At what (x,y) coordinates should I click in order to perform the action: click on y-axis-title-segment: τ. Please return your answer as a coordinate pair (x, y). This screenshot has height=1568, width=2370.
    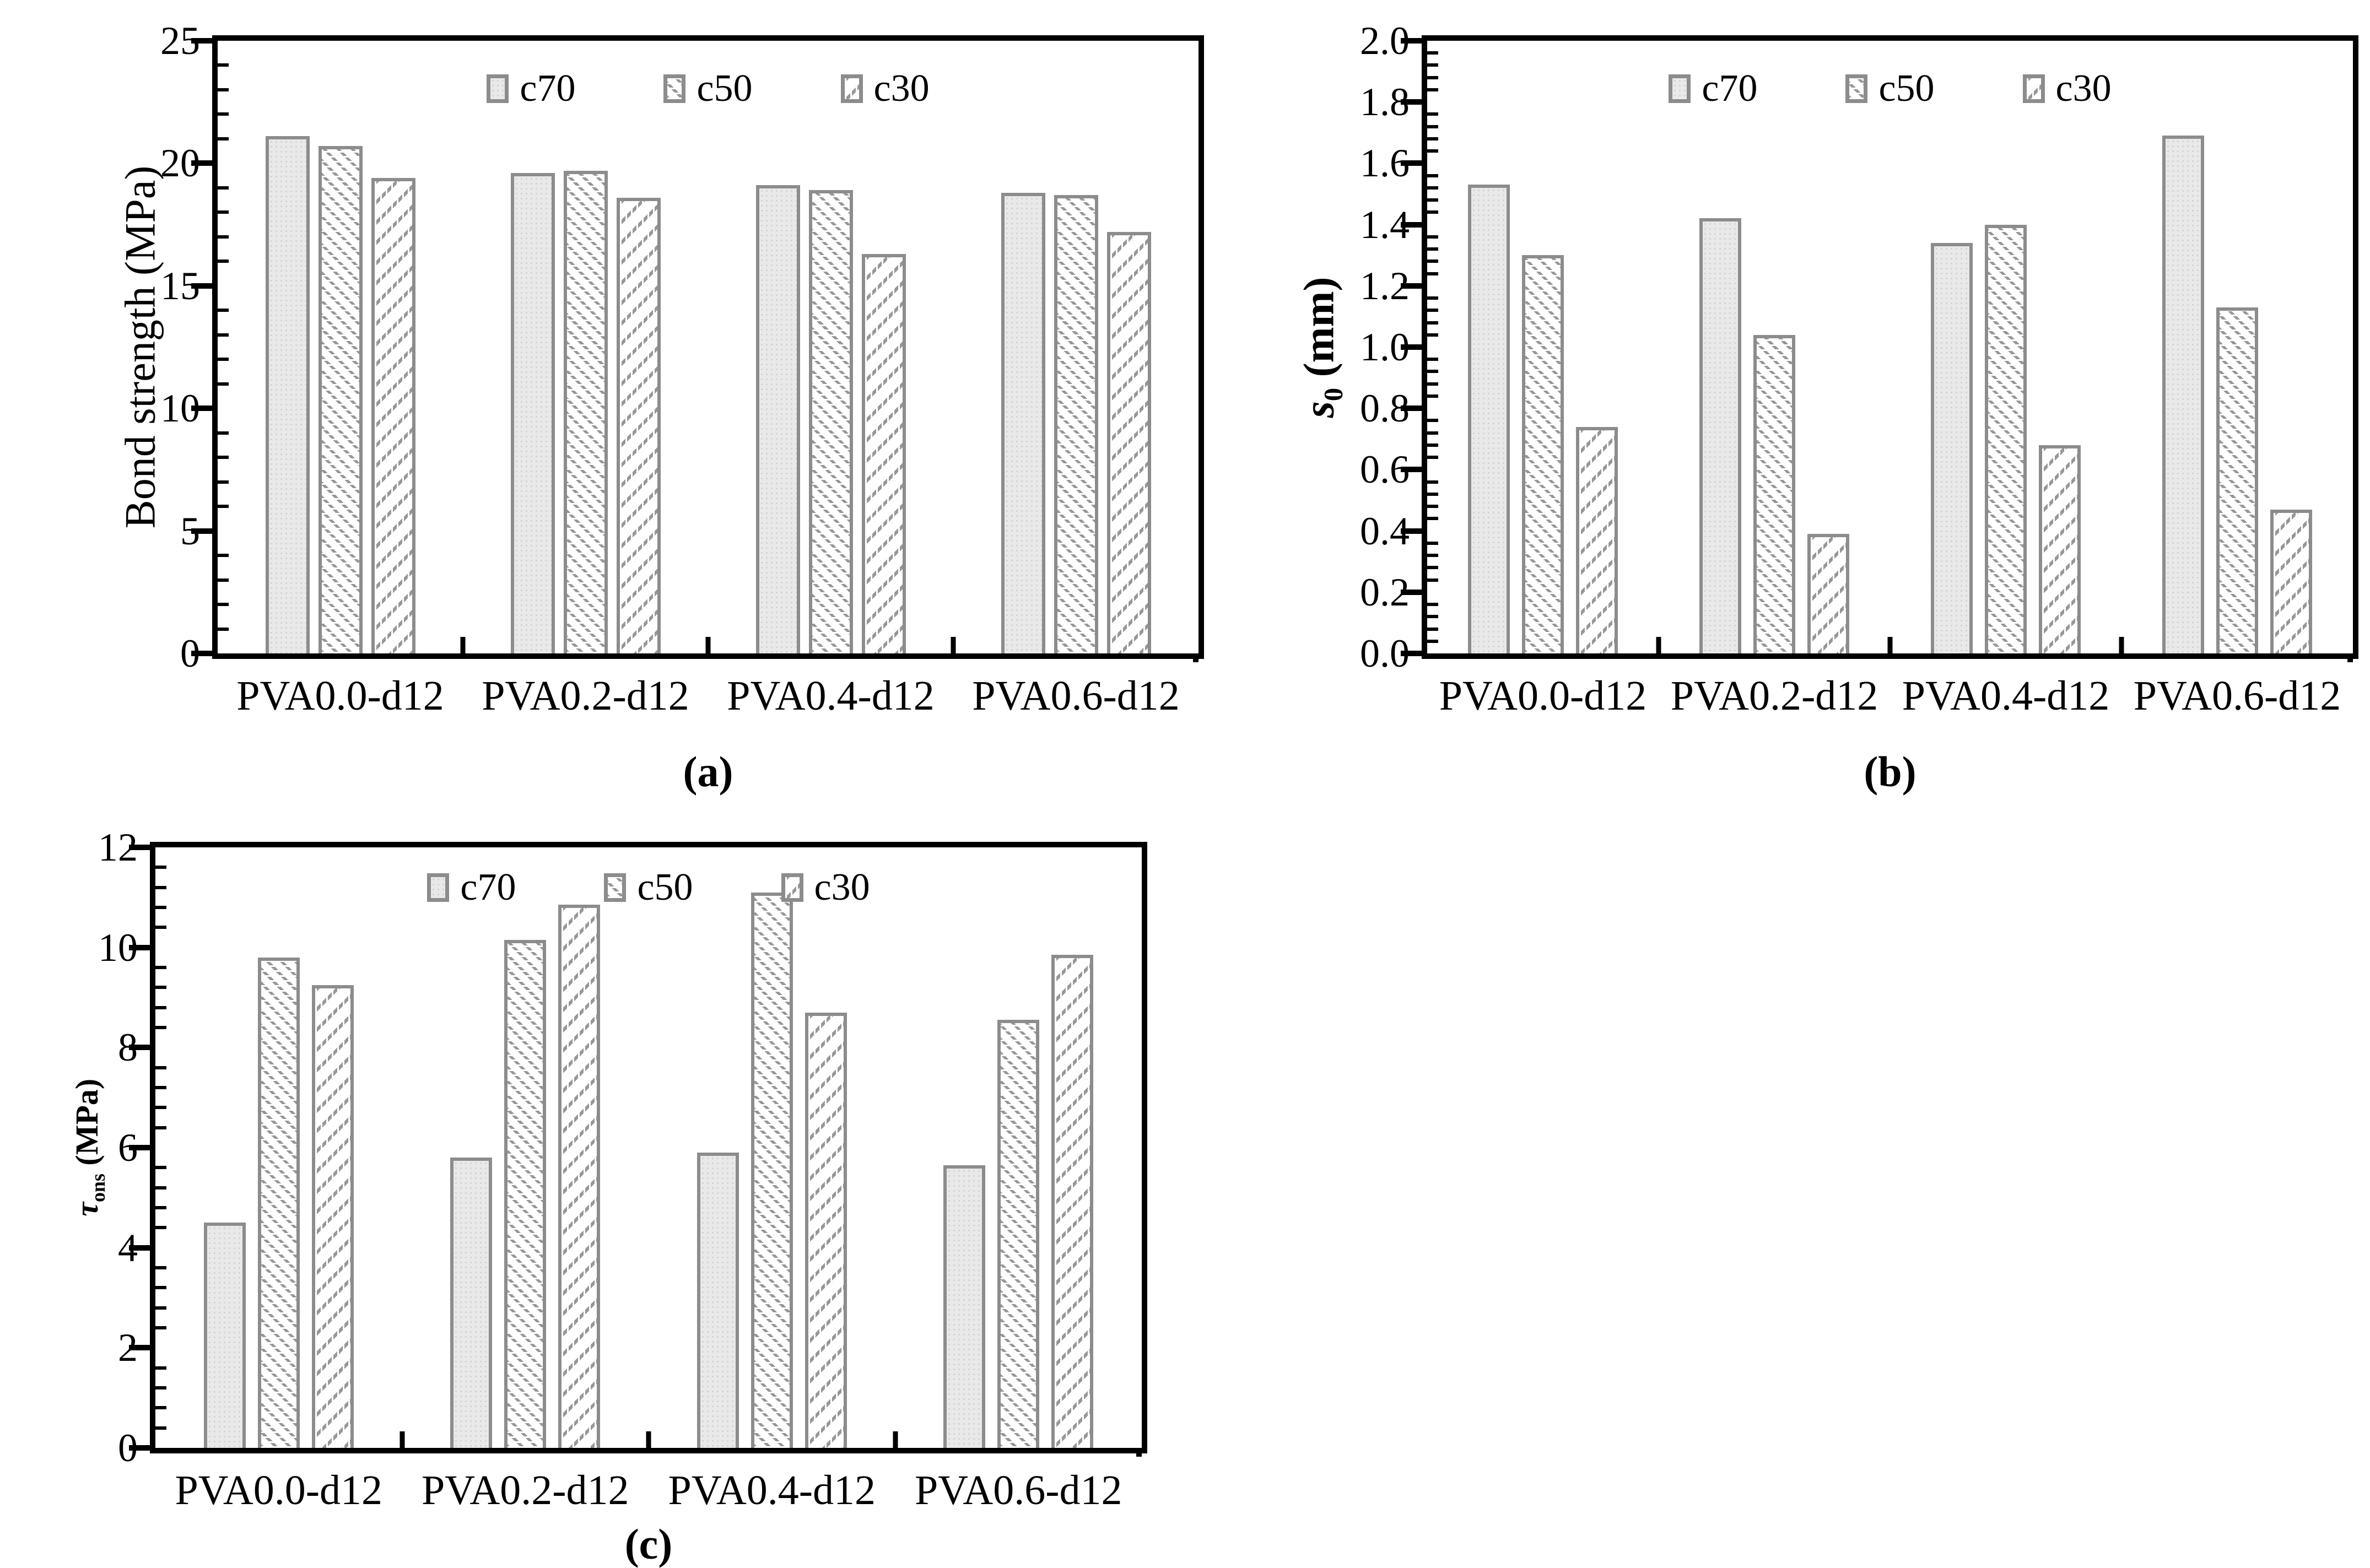
    Looking at the image, I should click on (87, 1210).